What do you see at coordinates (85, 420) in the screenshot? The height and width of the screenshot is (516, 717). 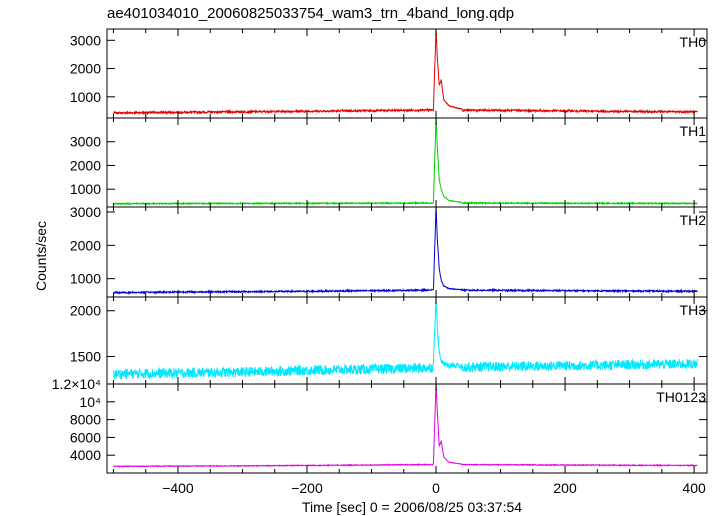 I see `y-tick-label: 8000` at bounding box center [85, 420].